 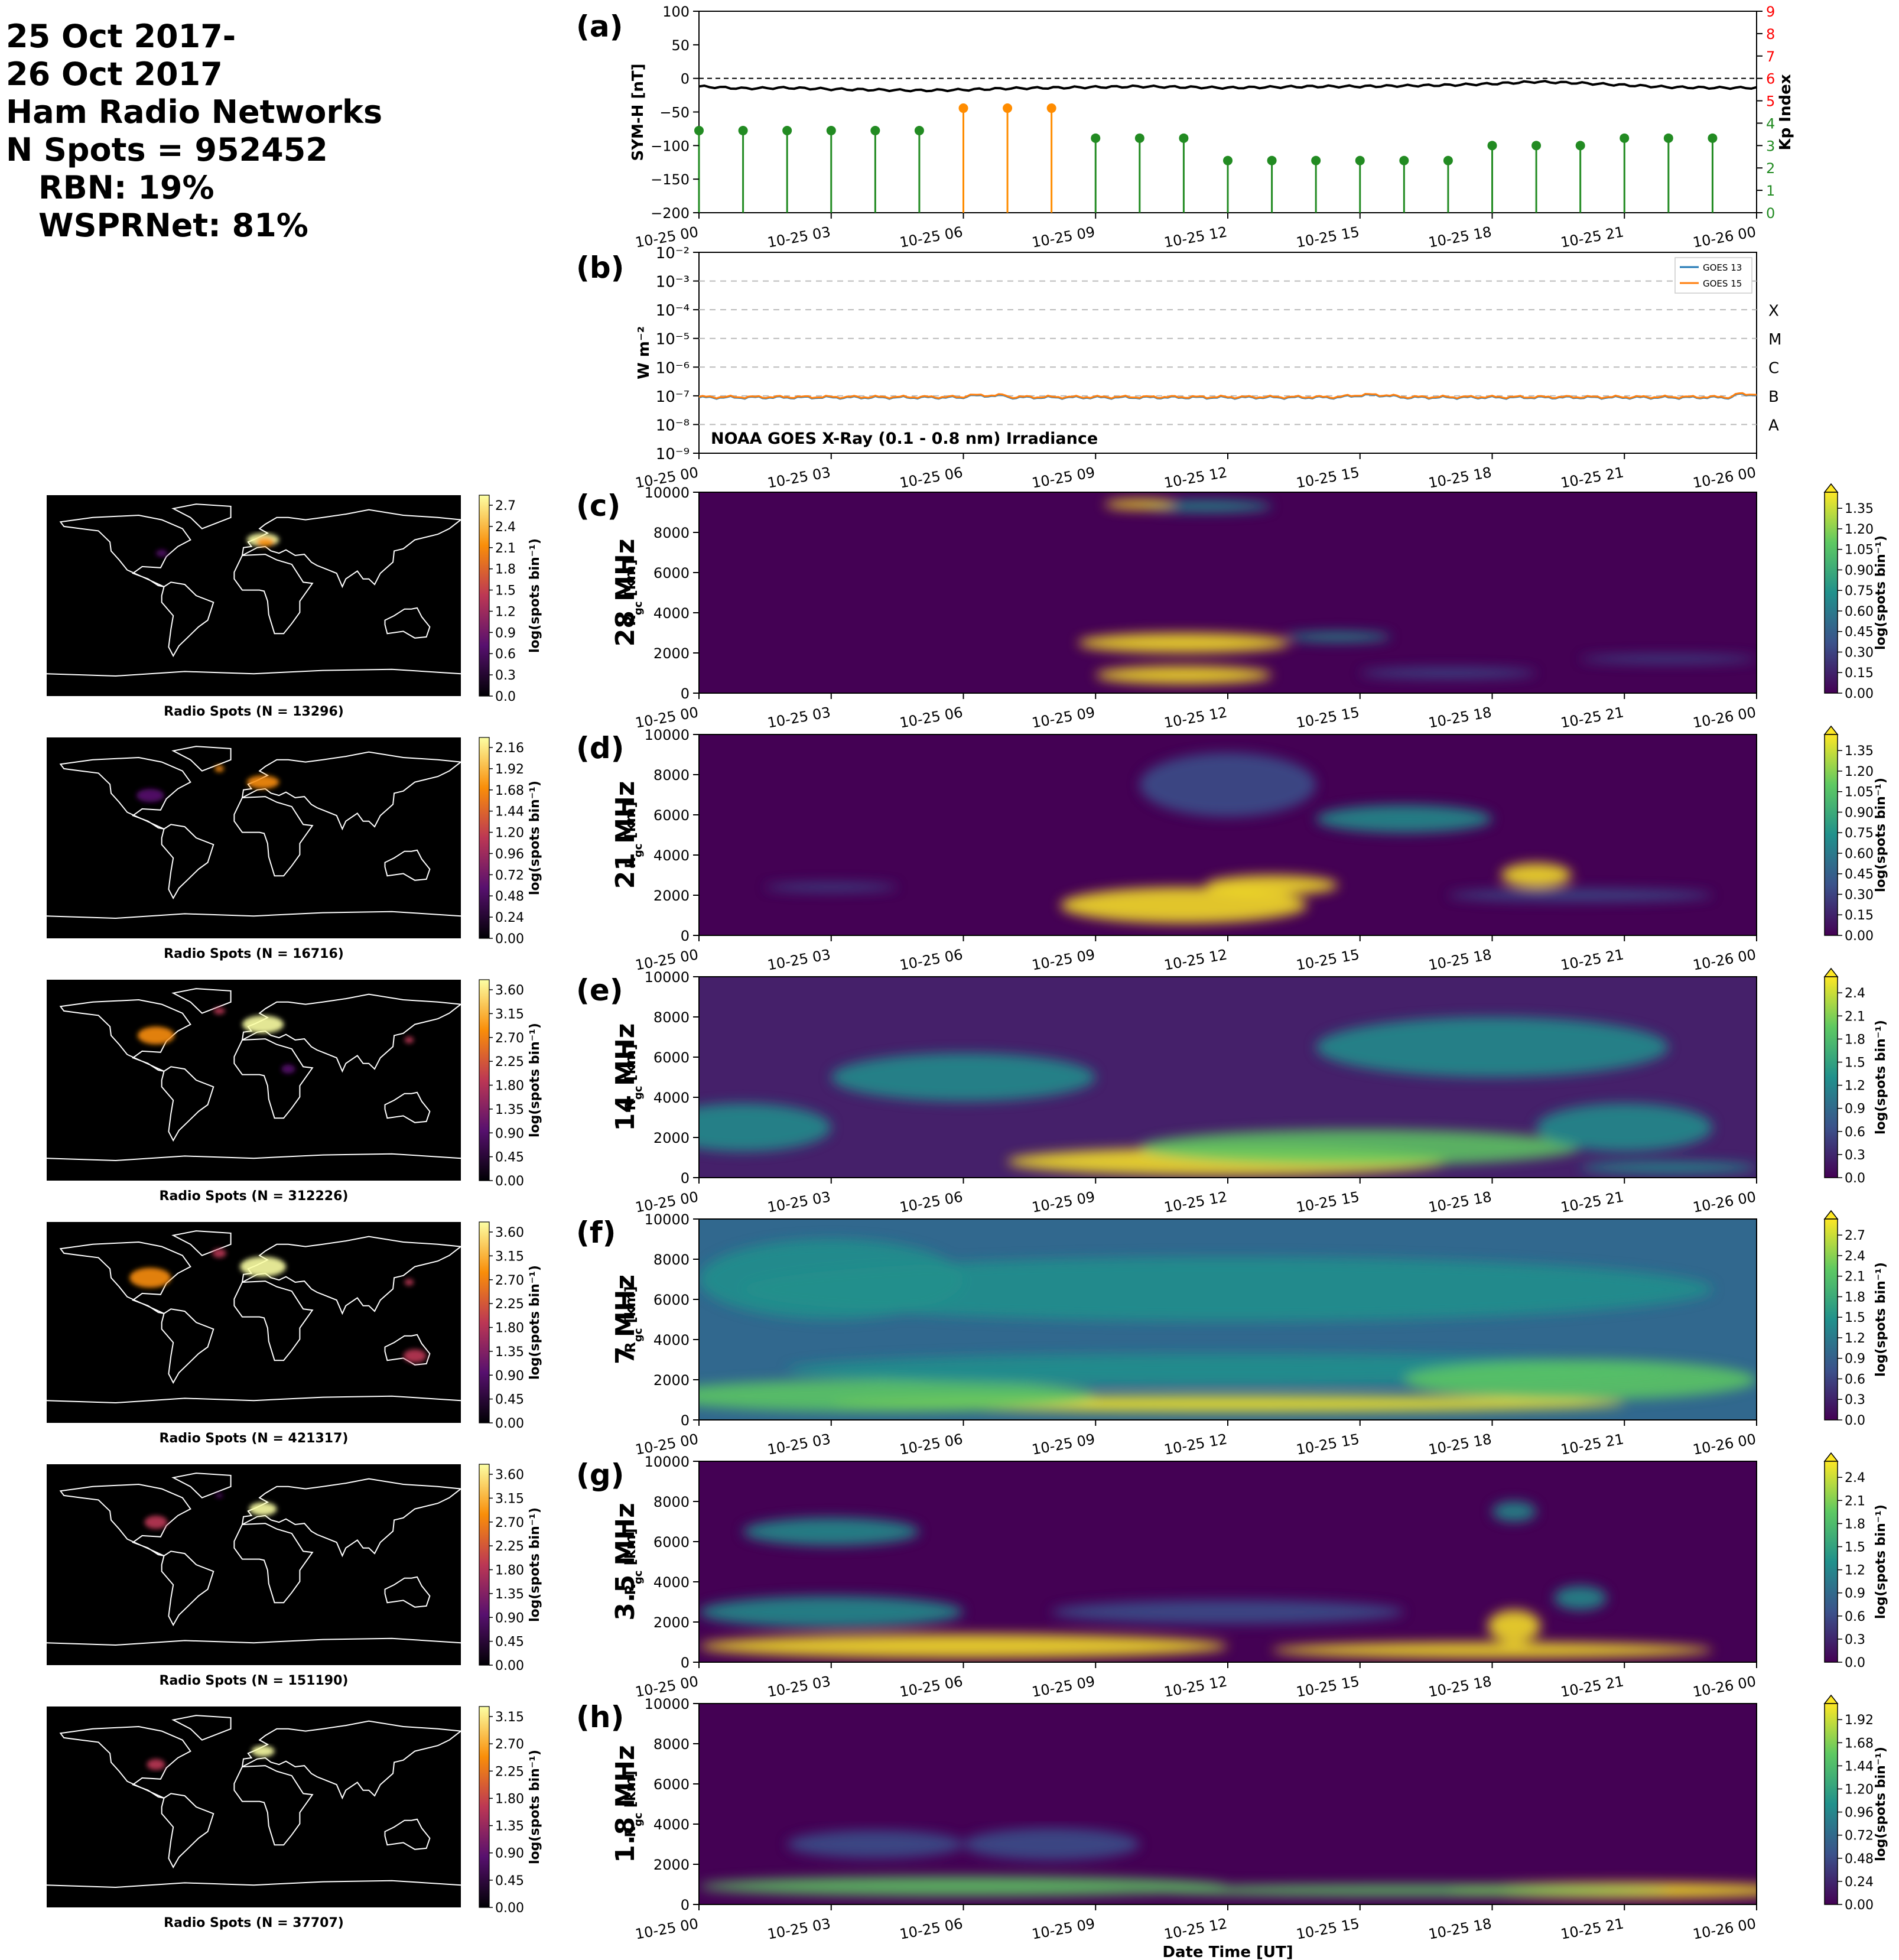 What do you see at coordinates (254, 837) in the screenshot?
I see `map-background` at bounding box center [254, 837].